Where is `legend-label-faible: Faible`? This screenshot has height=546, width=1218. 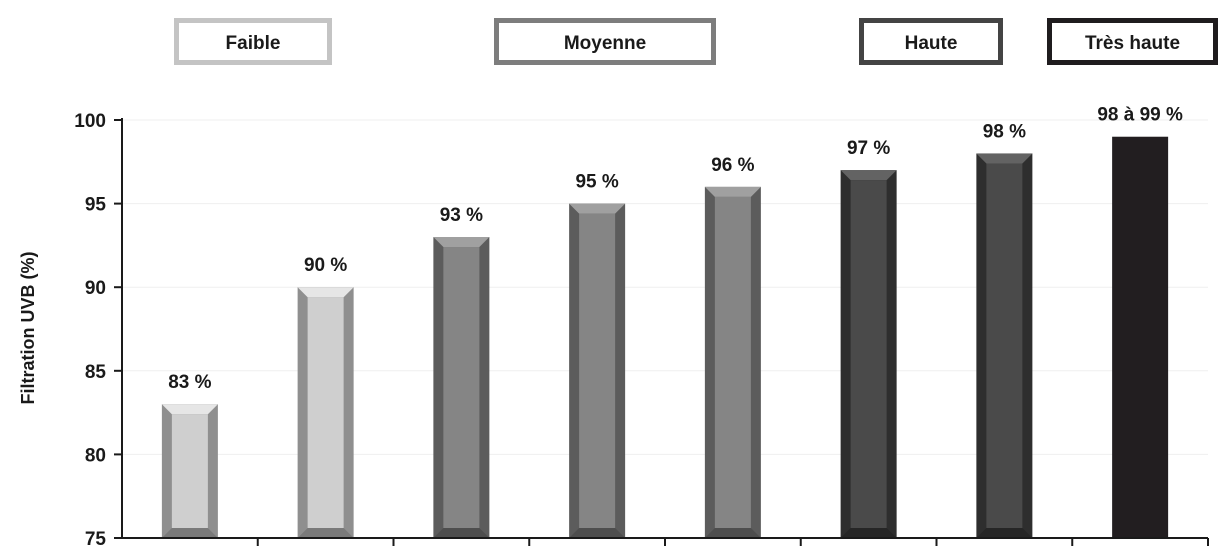 legend-label-faible: Faible is located at coordinates (253, 43).